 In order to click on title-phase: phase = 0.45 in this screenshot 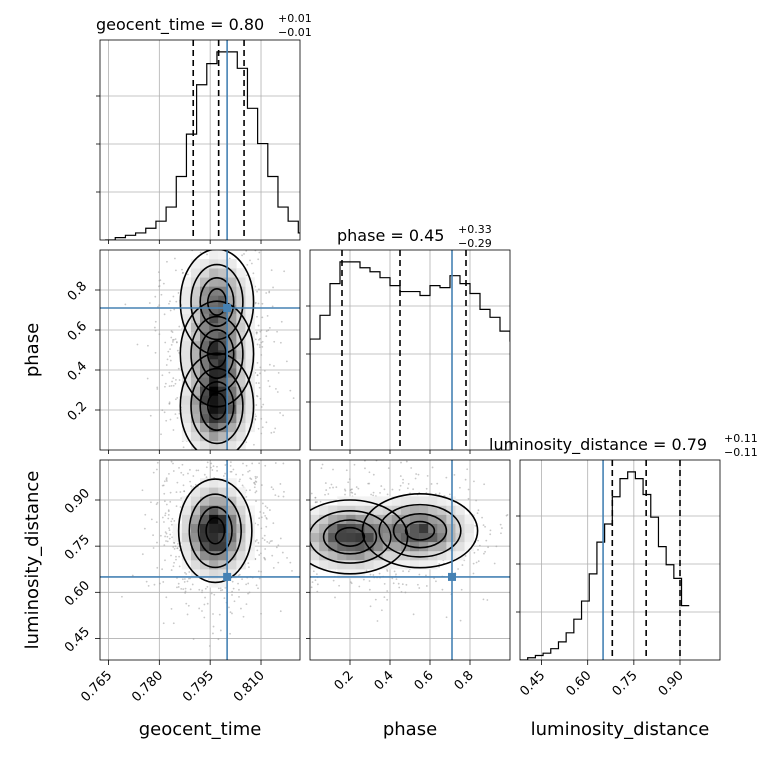, I will do `click(390, 235)`.